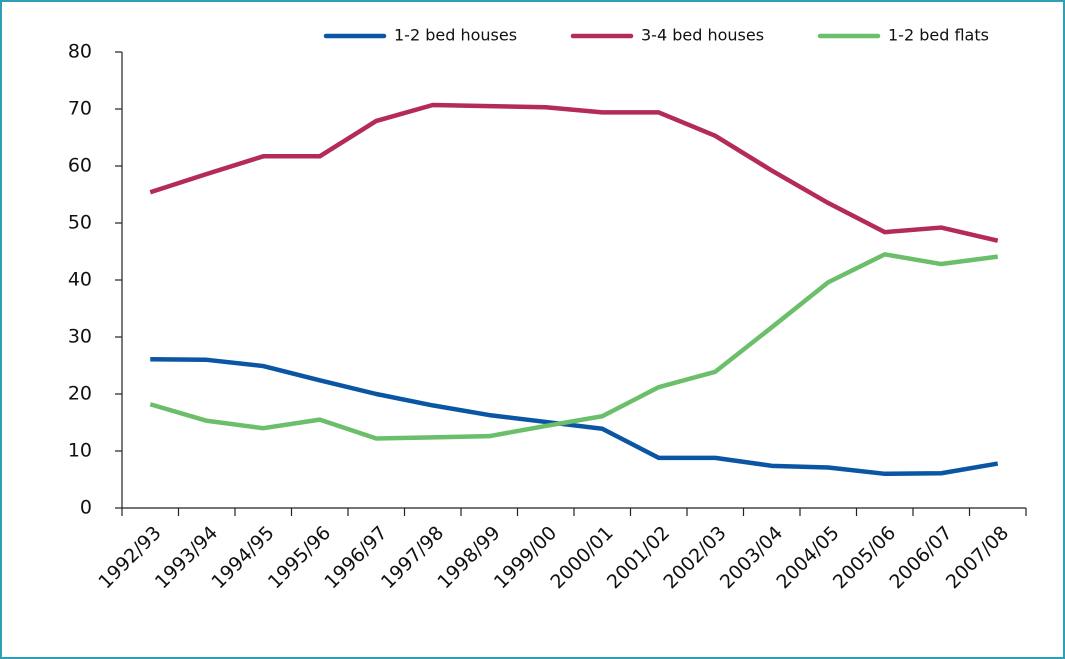 This screenshot has height=659, width=1065. Describe the element at coordinates (80, 109) in the screenshot. I see `y-tick-label: 70` at that location.